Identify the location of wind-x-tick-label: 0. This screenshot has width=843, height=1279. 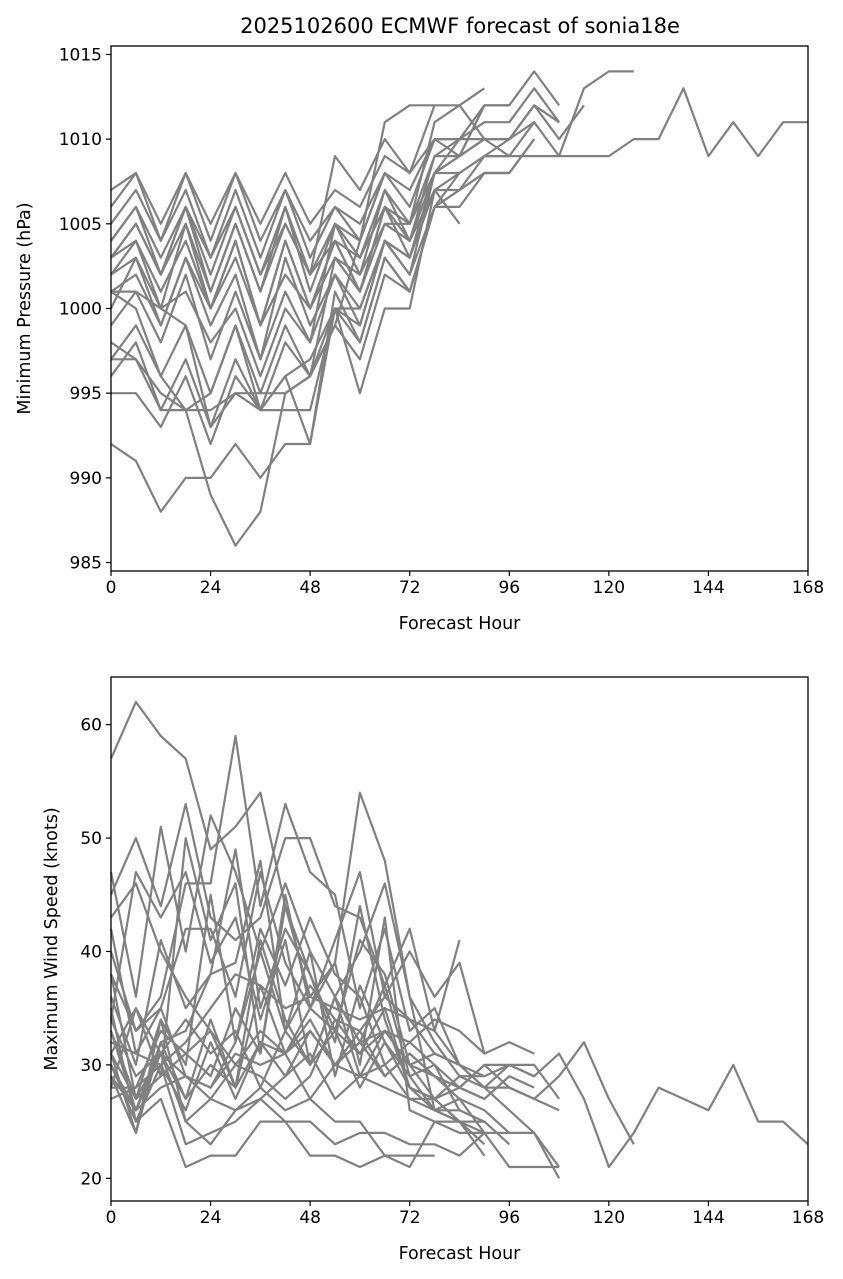
(111, 1218).